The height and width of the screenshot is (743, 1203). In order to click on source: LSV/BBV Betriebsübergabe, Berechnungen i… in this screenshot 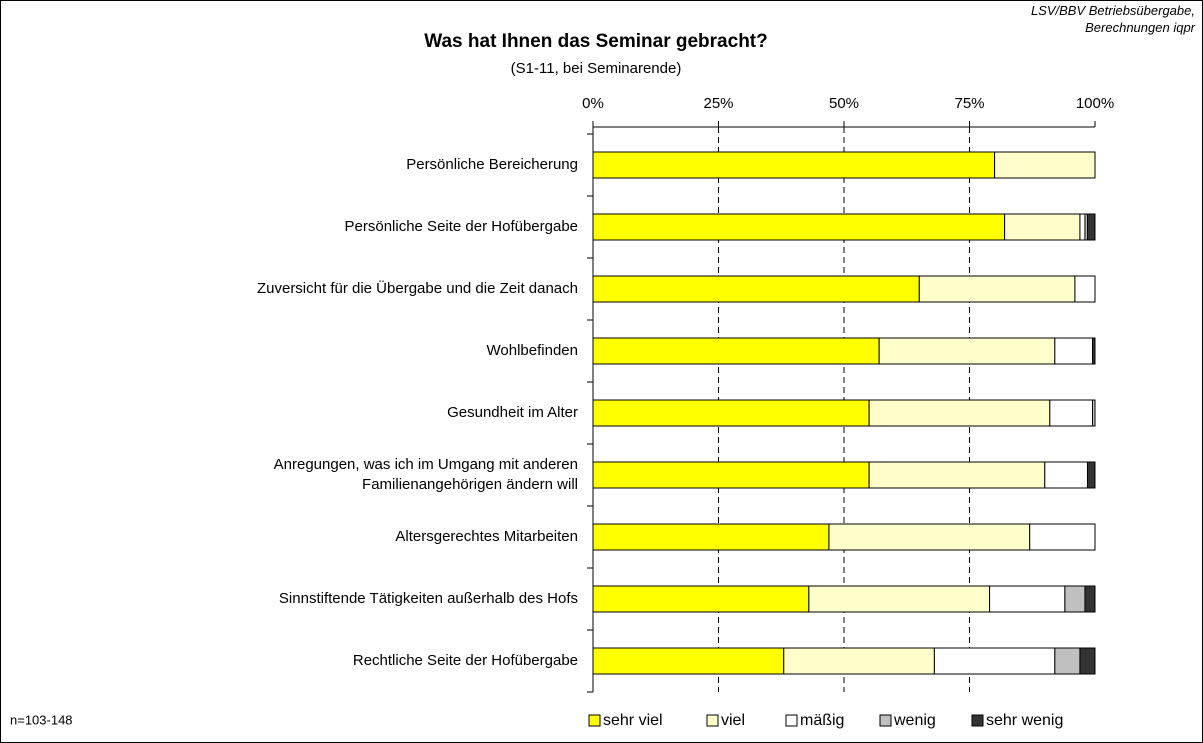, I will do `click(1112, 19)`.